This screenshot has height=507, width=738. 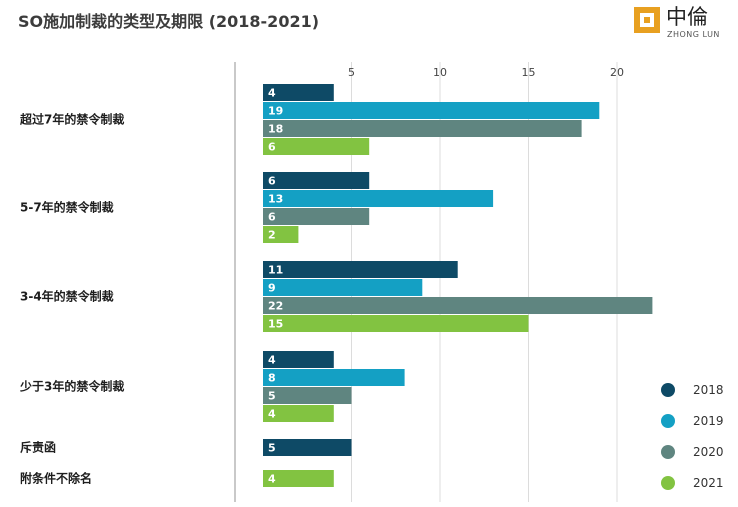 What do you see at coordinates (56, 478) in the screenshot?
I see `category-label: 附条件不除名` at bounding box center [56, 478].